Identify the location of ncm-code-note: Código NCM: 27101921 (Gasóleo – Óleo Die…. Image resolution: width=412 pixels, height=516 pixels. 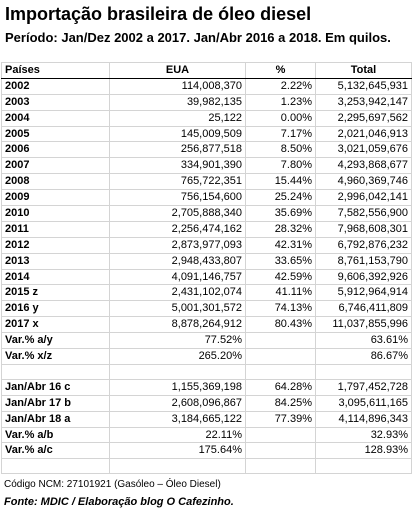
(112, 484).